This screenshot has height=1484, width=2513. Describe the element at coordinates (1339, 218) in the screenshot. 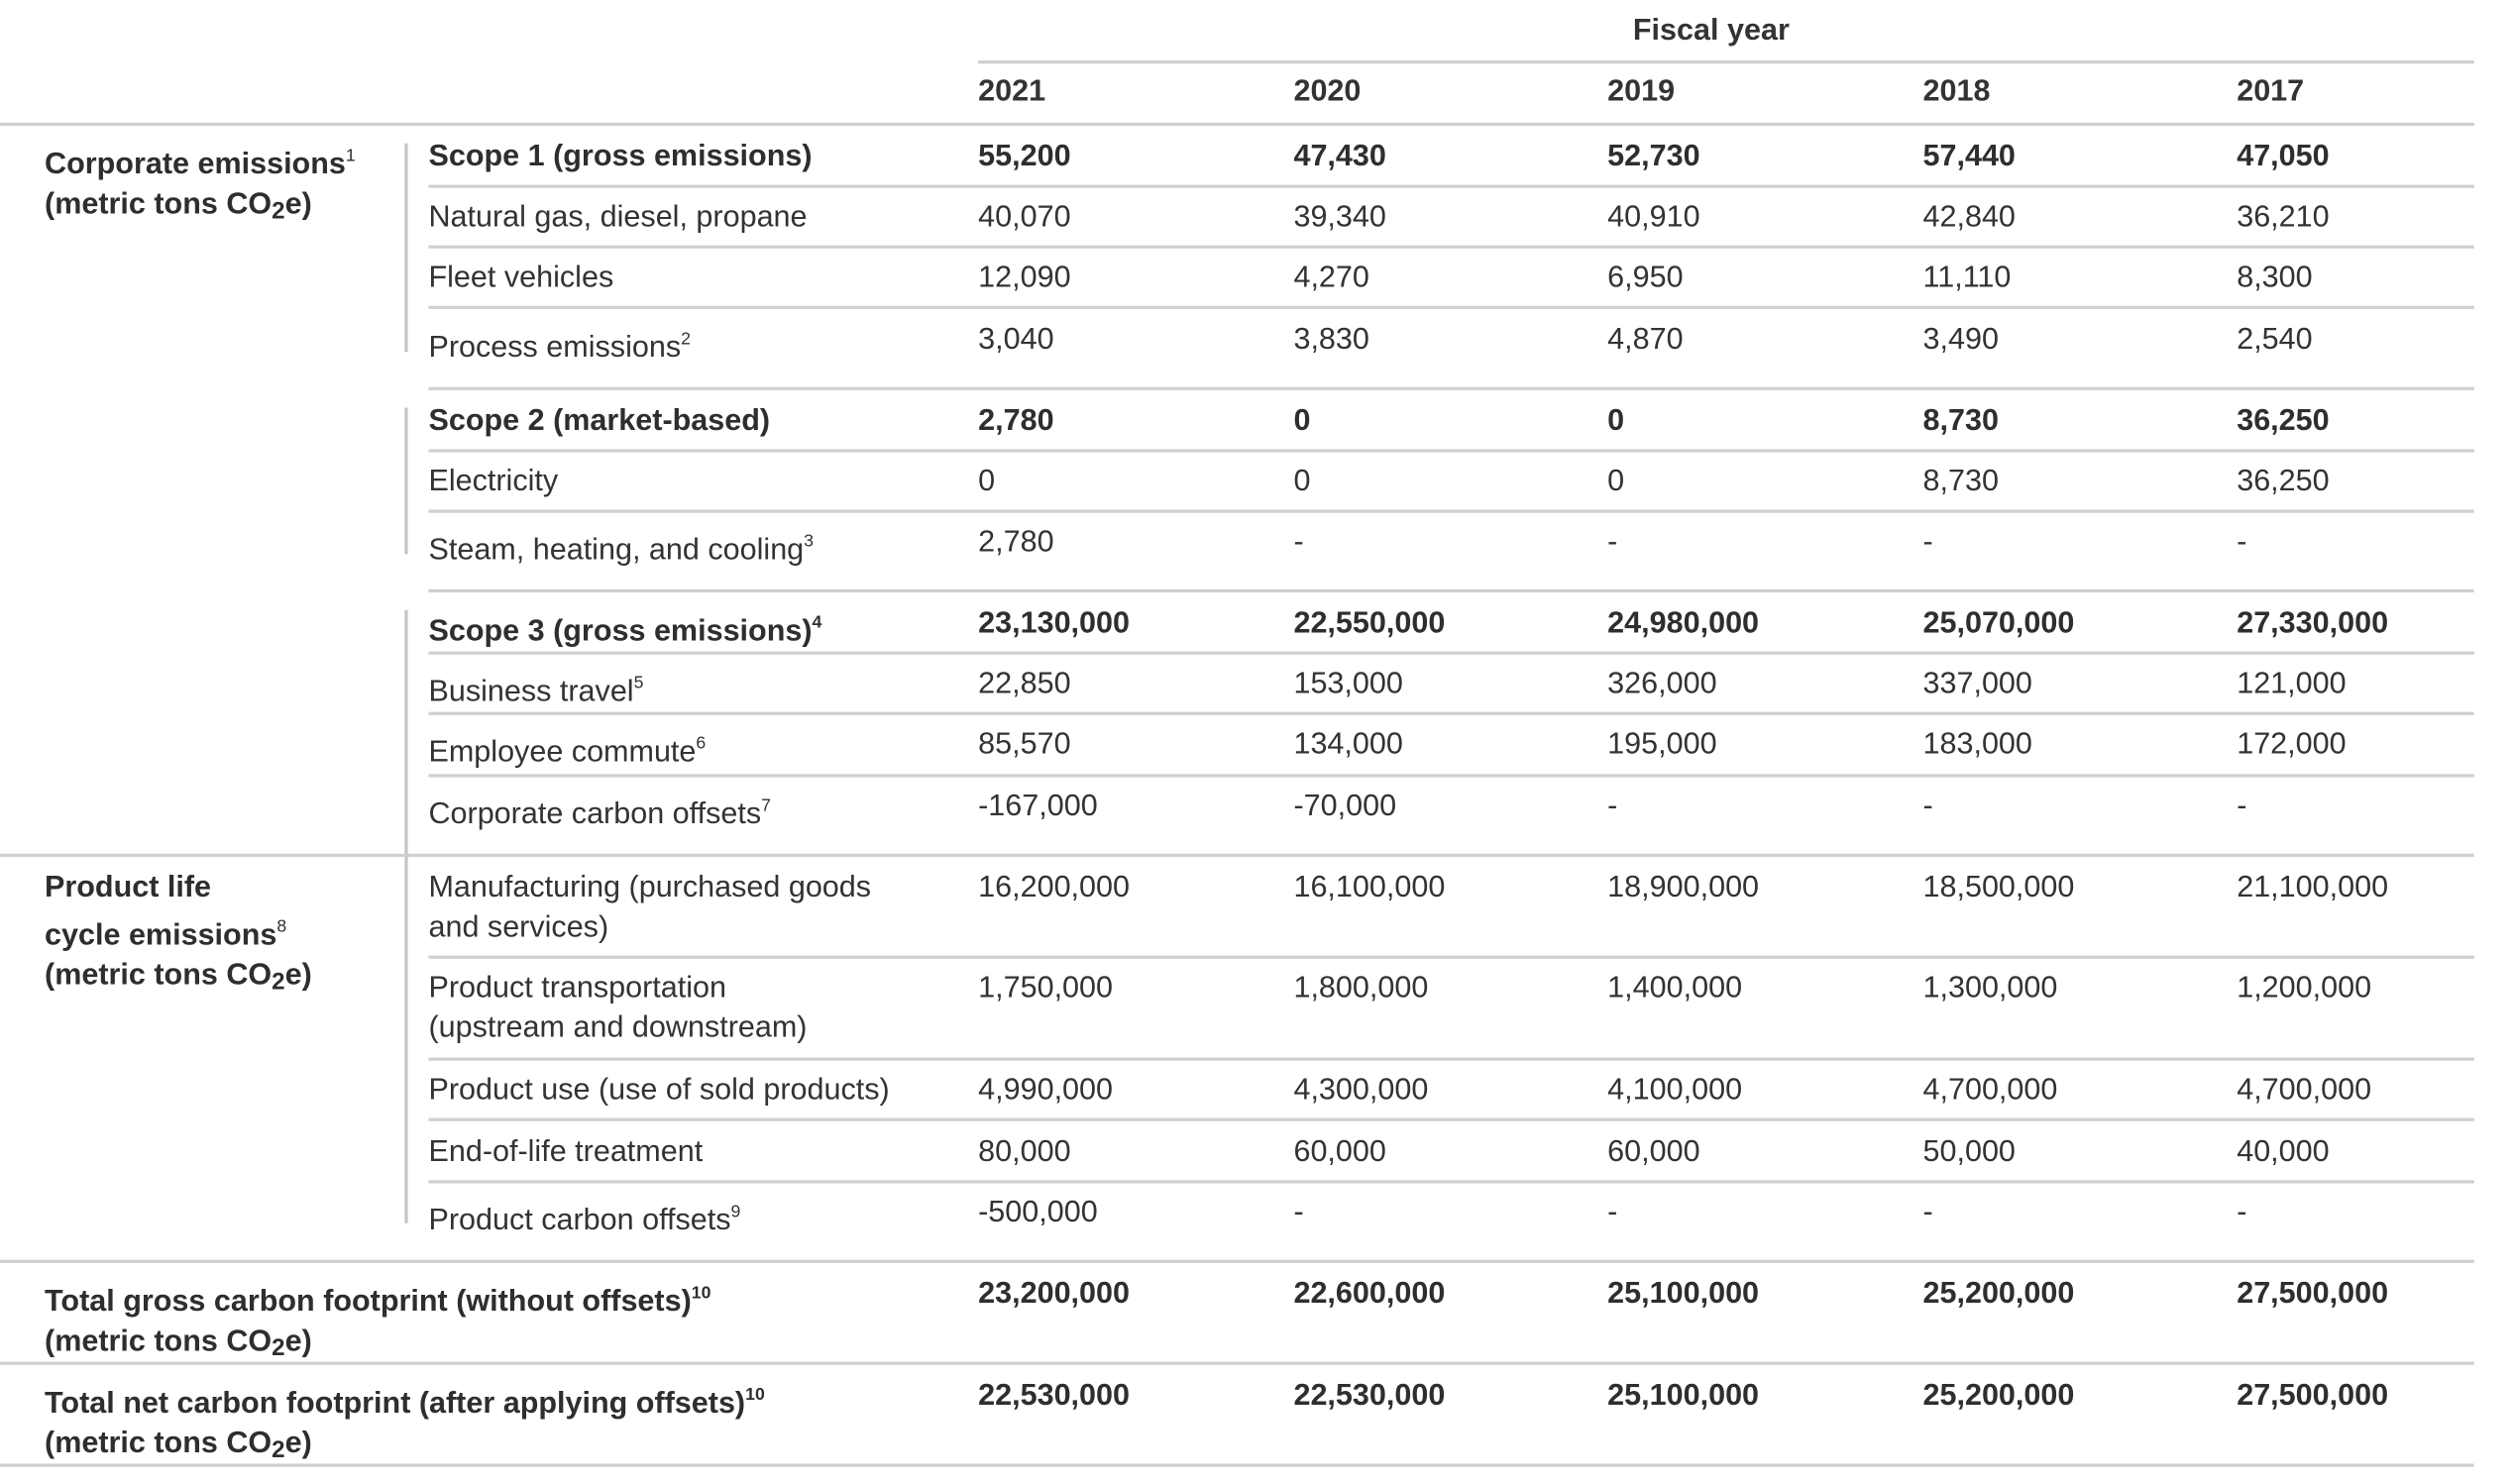

I see `cell-value: 39,340` at that location.